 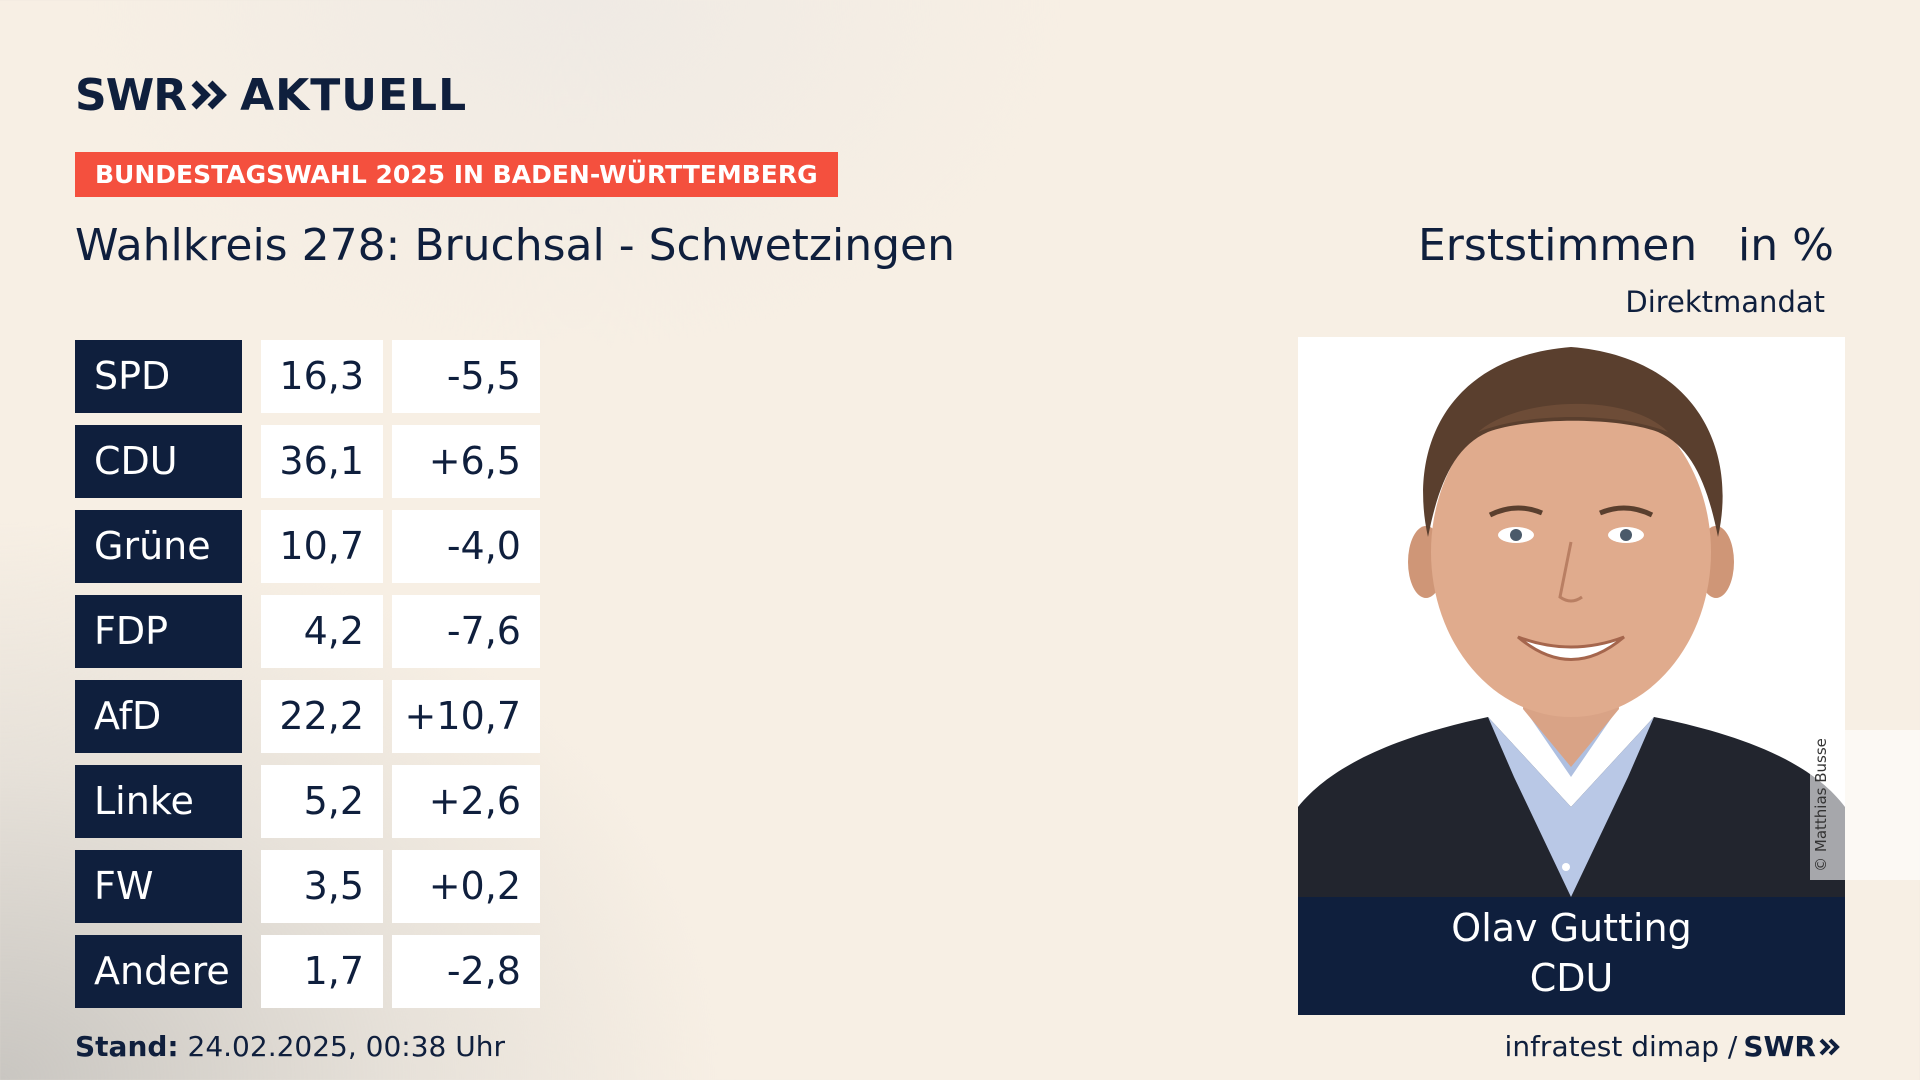 I want to click on vote-change: +10,7, so click(x=466, y=716).